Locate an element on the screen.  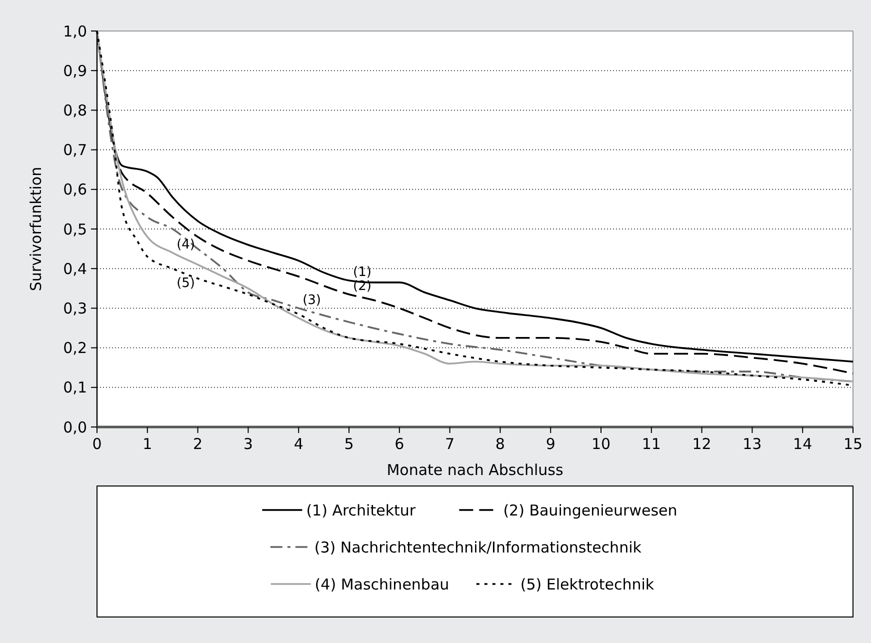
x-tick-label: 8 is located at coordinates (500, 444).